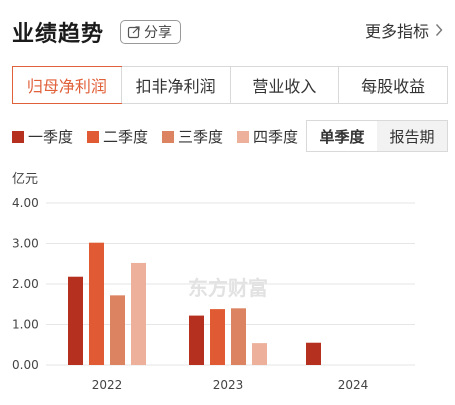 The height and width of the screenshot is (405, 455). I want to click on y-tick-label: 2.00, so click(25, 284).